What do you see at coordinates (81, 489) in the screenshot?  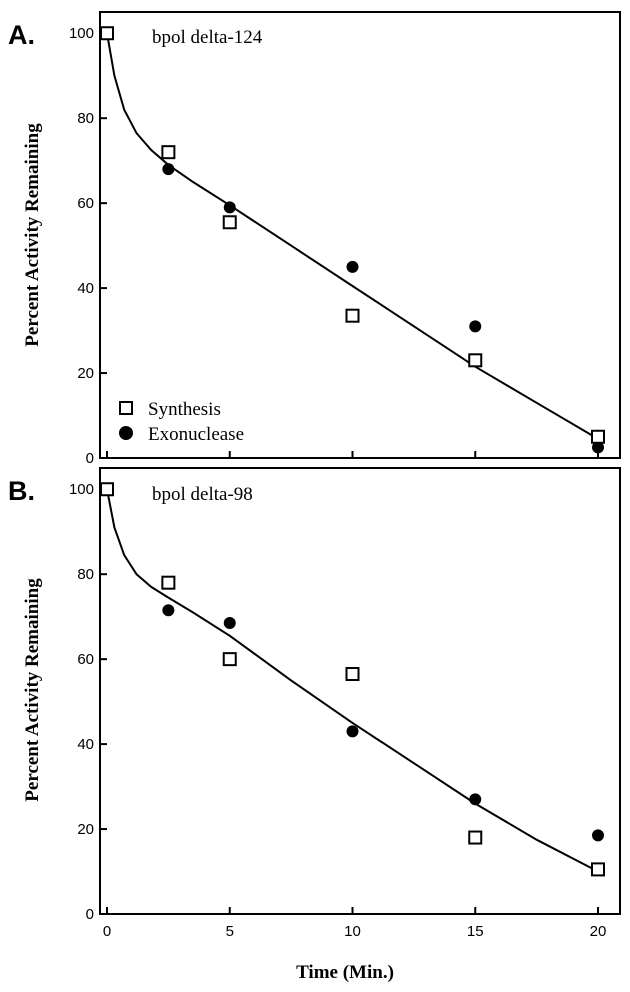 I see `panel-b-y-tick-label: 100` at bounding box center [81, 489].